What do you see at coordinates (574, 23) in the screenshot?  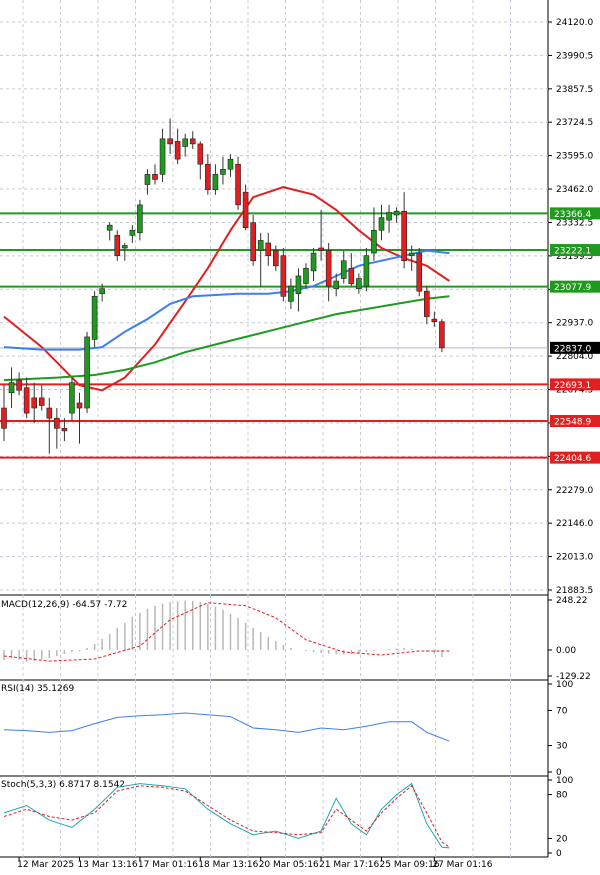 I see `price-tick-label: 24120.0` at bounding box center [574, 23].